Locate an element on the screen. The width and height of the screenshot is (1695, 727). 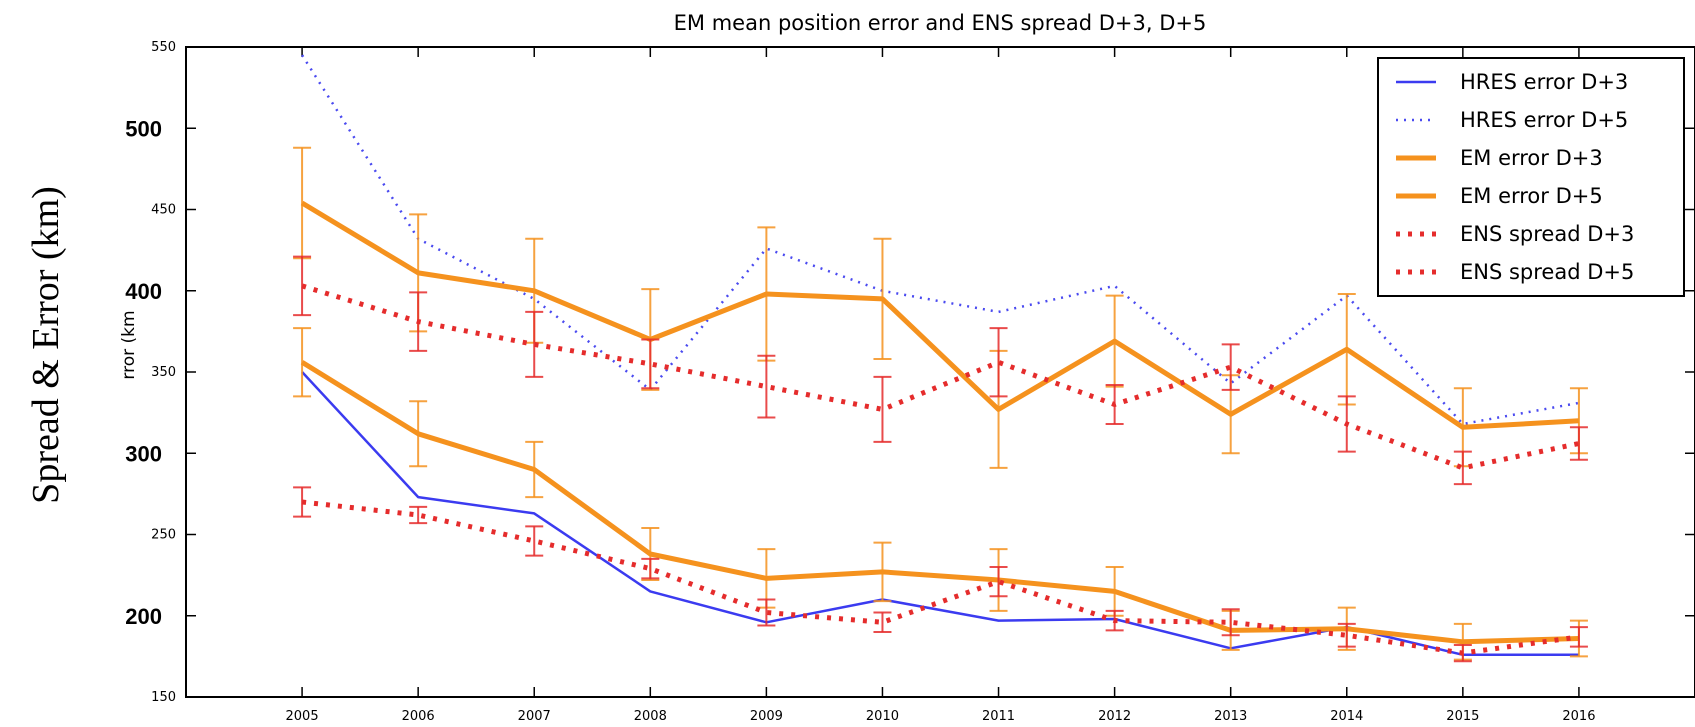
y-tick-label-400: 400 is located at coordinates (143, 291).